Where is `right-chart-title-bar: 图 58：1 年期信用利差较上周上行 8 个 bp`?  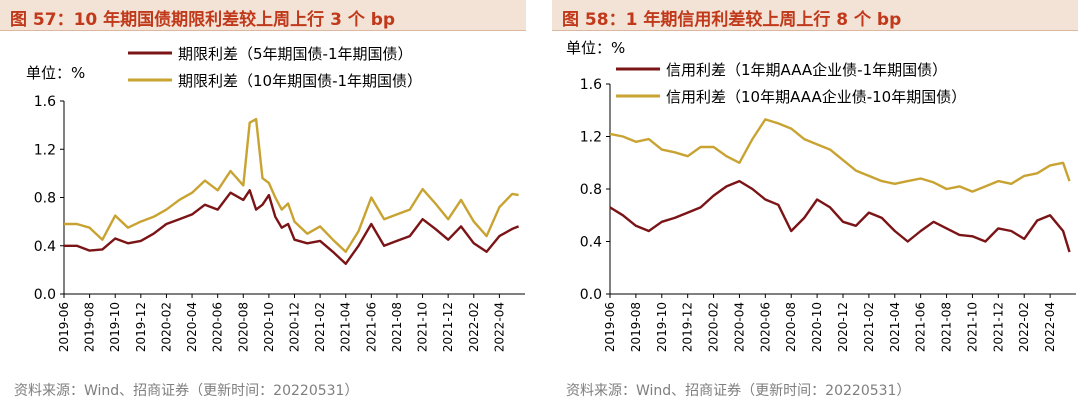 right-chart-title-bar: 图 58：1 年期信用利差较上周上行 8 个 bp is located at coordinates (815, 15).